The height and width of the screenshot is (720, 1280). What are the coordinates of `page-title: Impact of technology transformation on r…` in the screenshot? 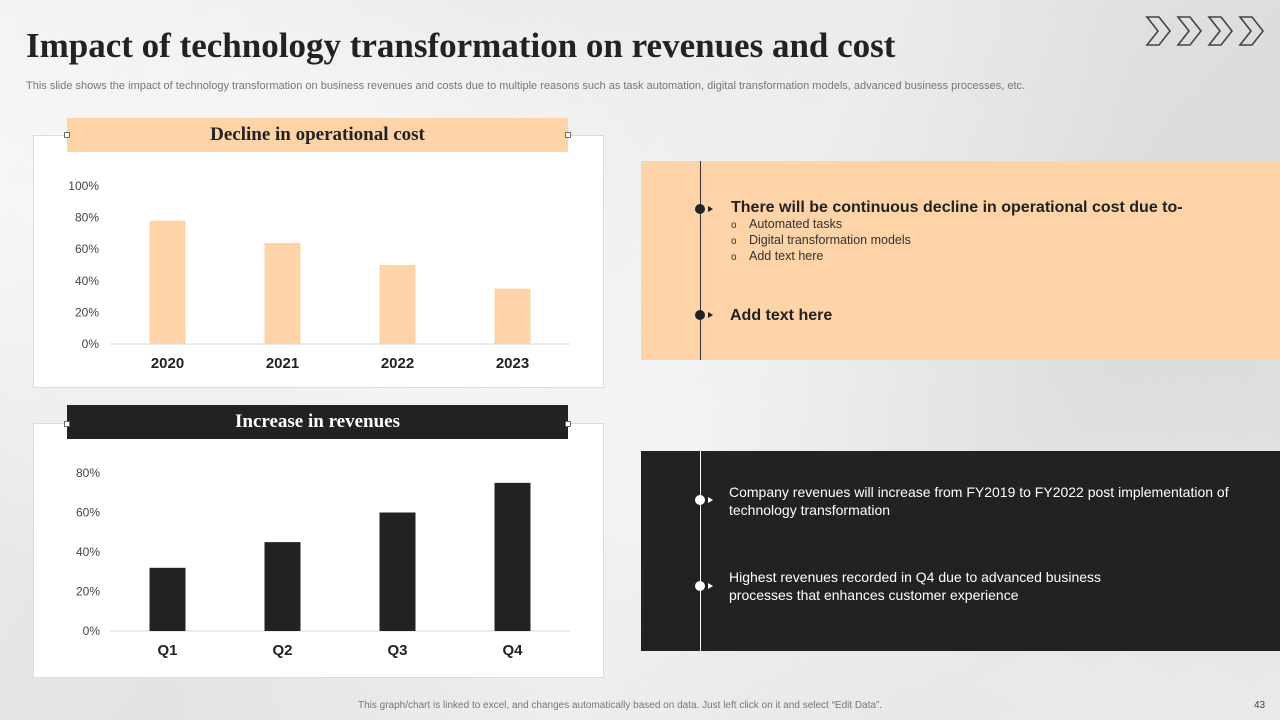 It's located at (461, 45).